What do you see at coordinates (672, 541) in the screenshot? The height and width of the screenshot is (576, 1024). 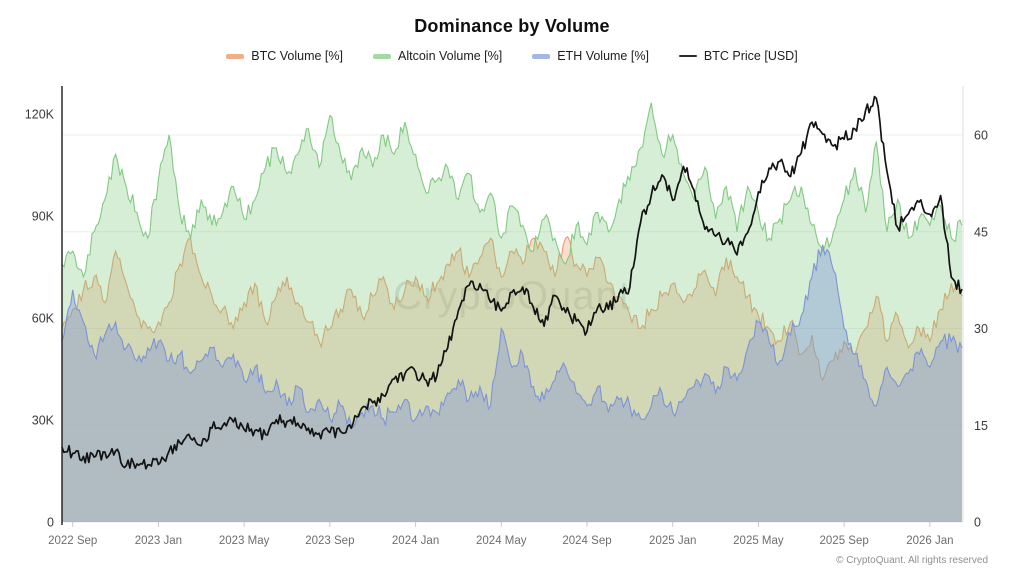 I see `x-axis-tick-label: 2025 Jan` at bounding box center [672, 541].